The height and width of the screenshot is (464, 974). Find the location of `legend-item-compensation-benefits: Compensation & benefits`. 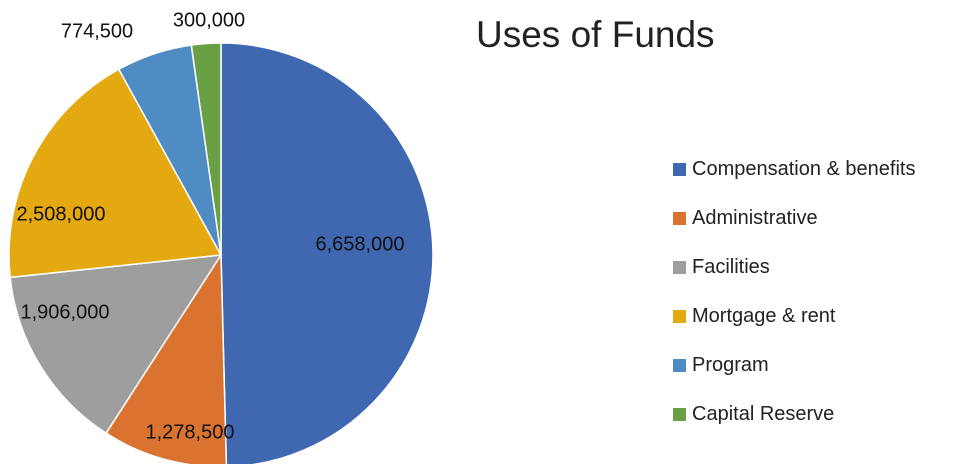

legend-item-compensation-benefits: Compensation & benefits is located at coordinates (823, 169).